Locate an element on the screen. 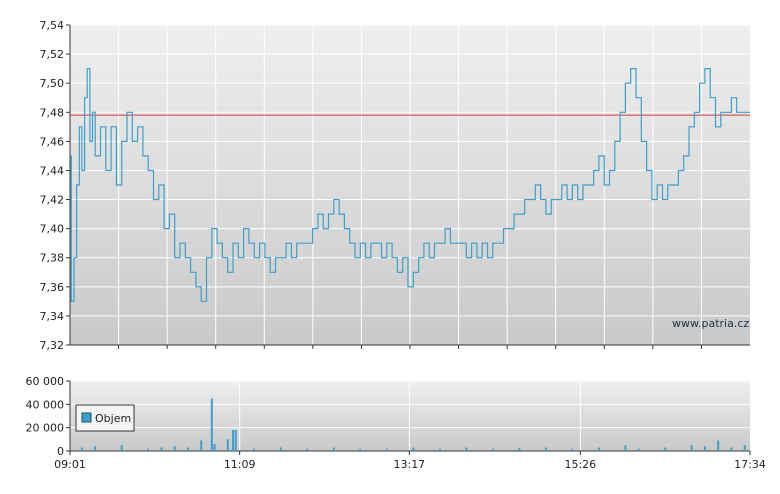 The width and height of the screenshot is (780, 494). volume-legend-swatch is located at coordinates (86, 417).